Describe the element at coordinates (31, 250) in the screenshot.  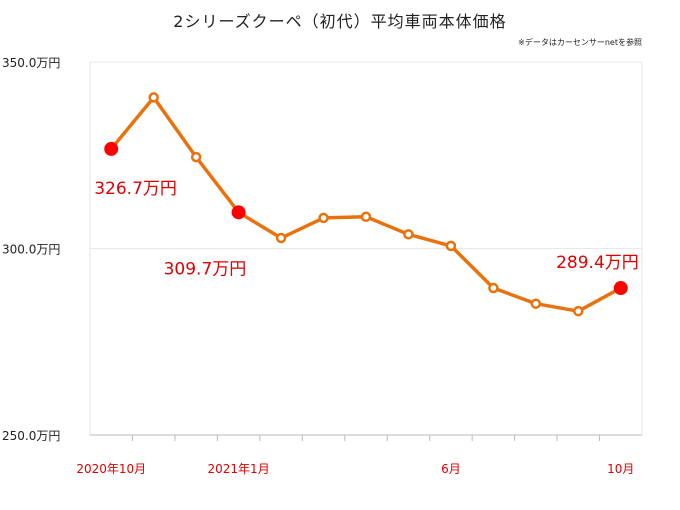
I see `y-tick-label: 300.0万円` at that location.